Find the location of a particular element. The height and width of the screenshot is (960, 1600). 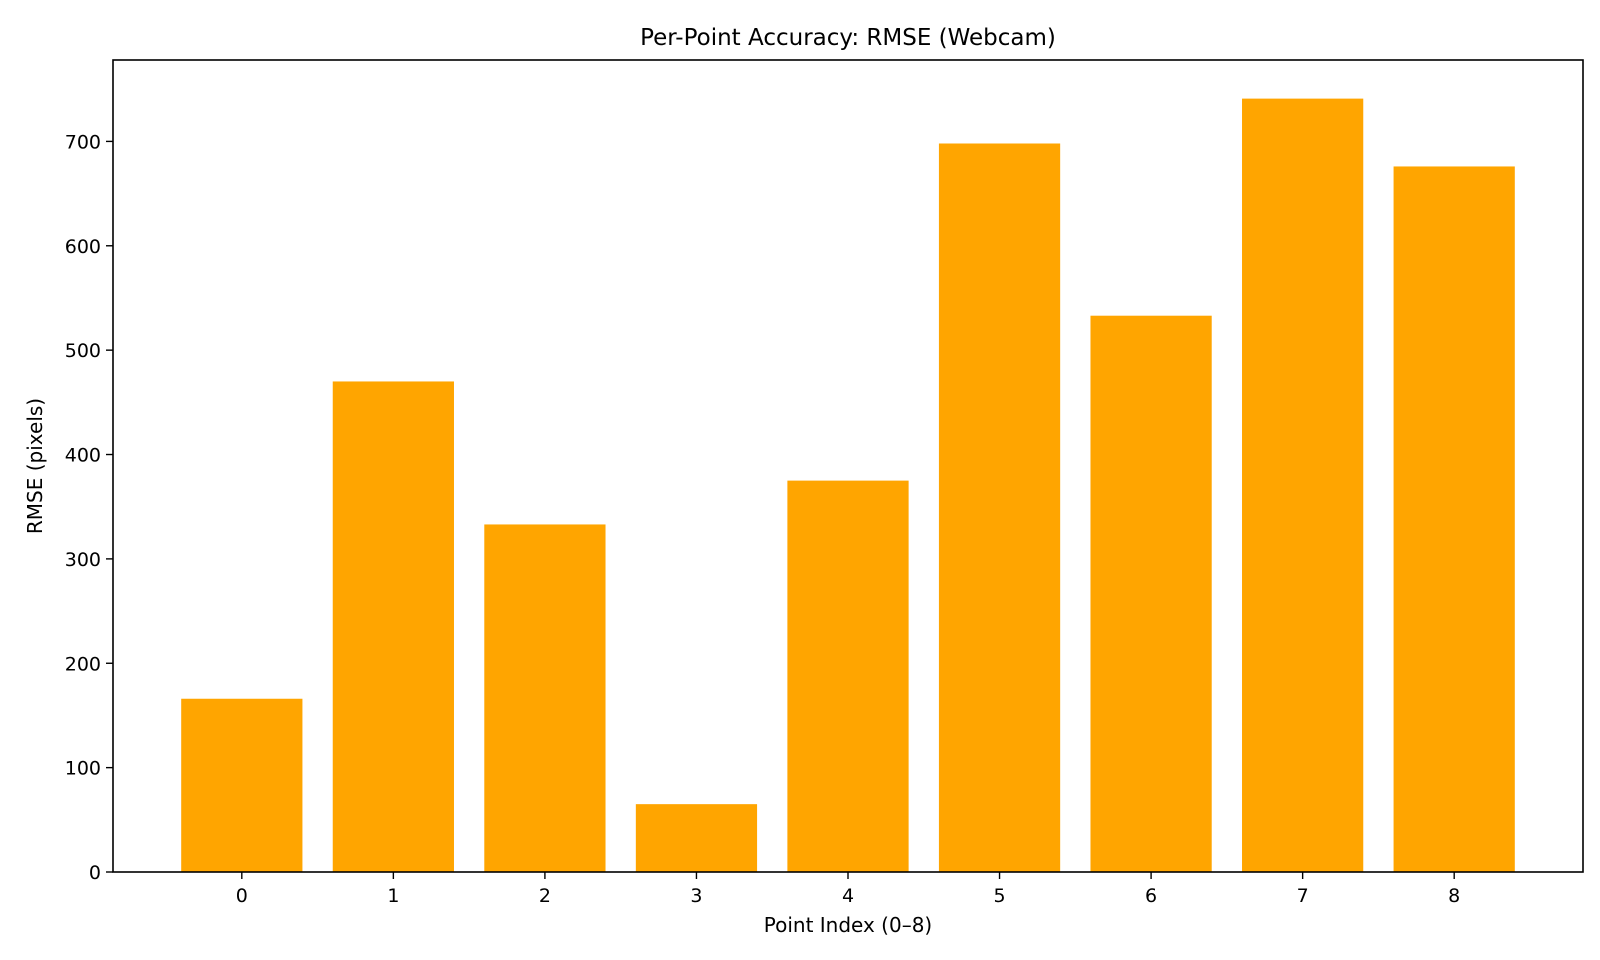

y-tick-label: 600 is located at coordinates (83, 247).